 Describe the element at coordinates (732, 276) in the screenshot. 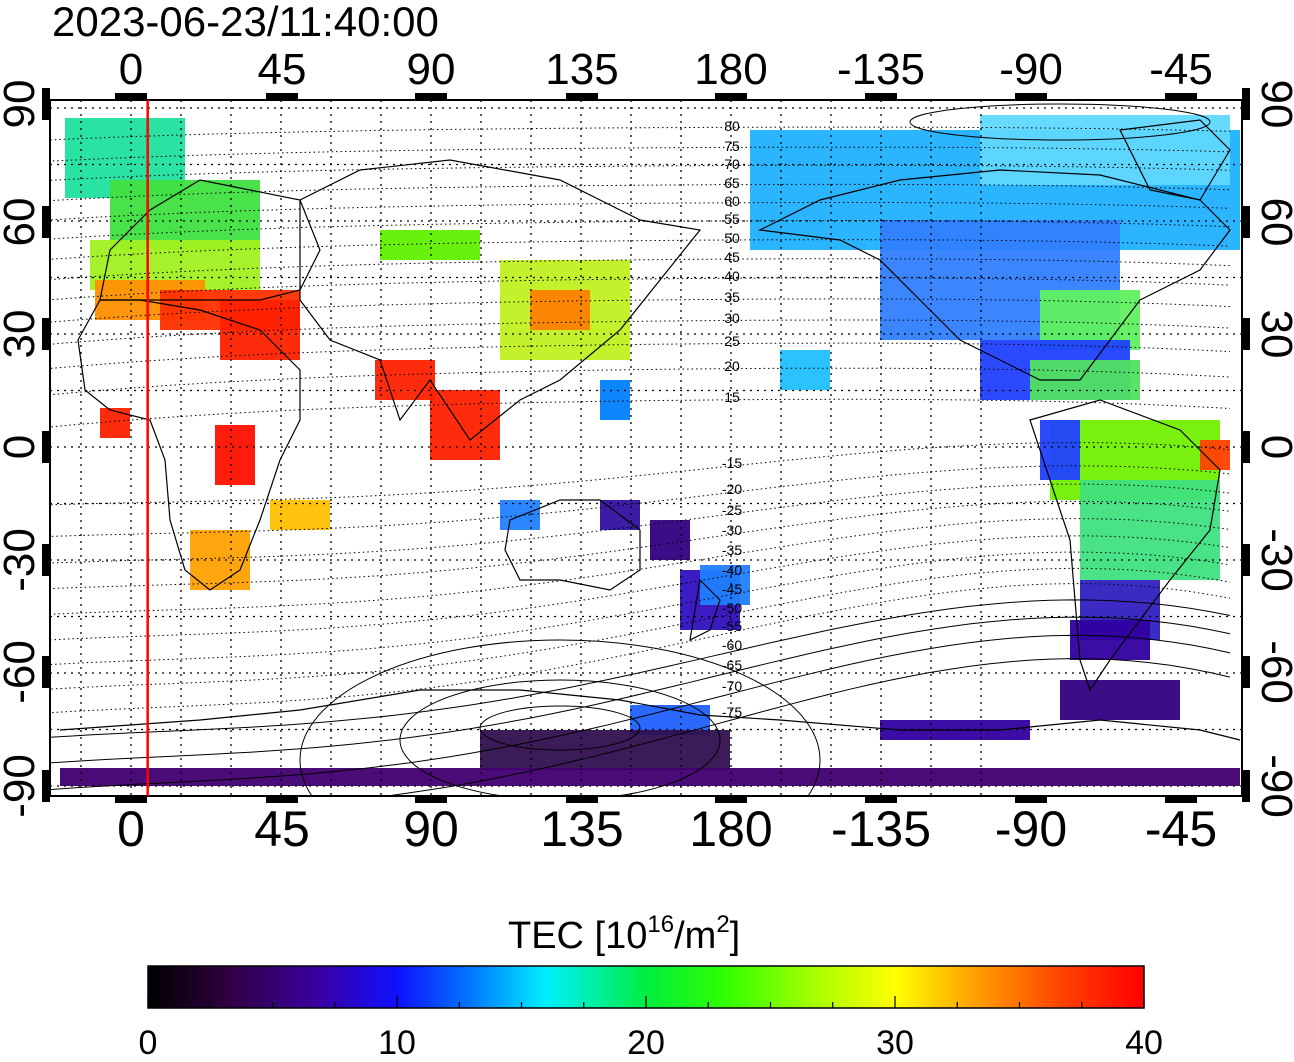

I see `contour-label: 40` at that location.